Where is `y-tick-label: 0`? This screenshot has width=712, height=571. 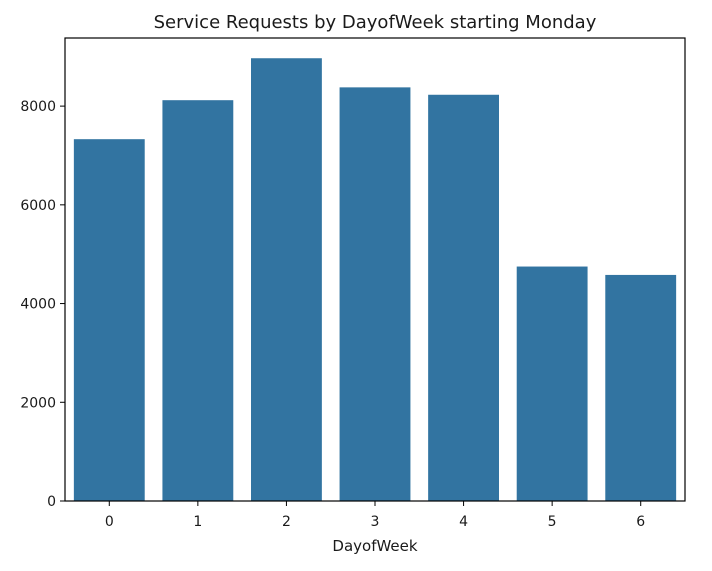
y-tick-label: 0 is located at coordinates (51, 502).